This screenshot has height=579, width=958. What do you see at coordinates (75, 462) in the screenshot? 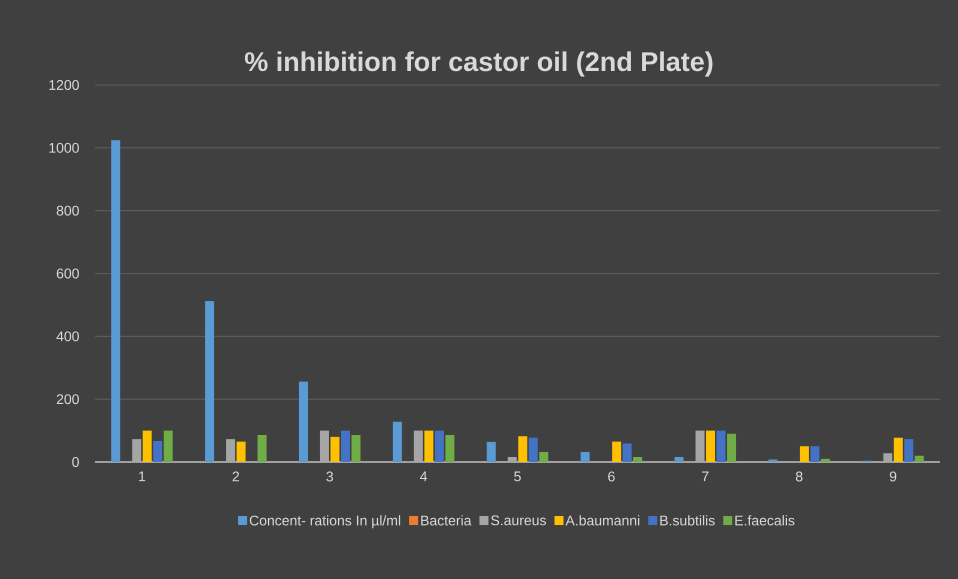
I see `y-tick-label: 0` at bounding box center [75, 462].